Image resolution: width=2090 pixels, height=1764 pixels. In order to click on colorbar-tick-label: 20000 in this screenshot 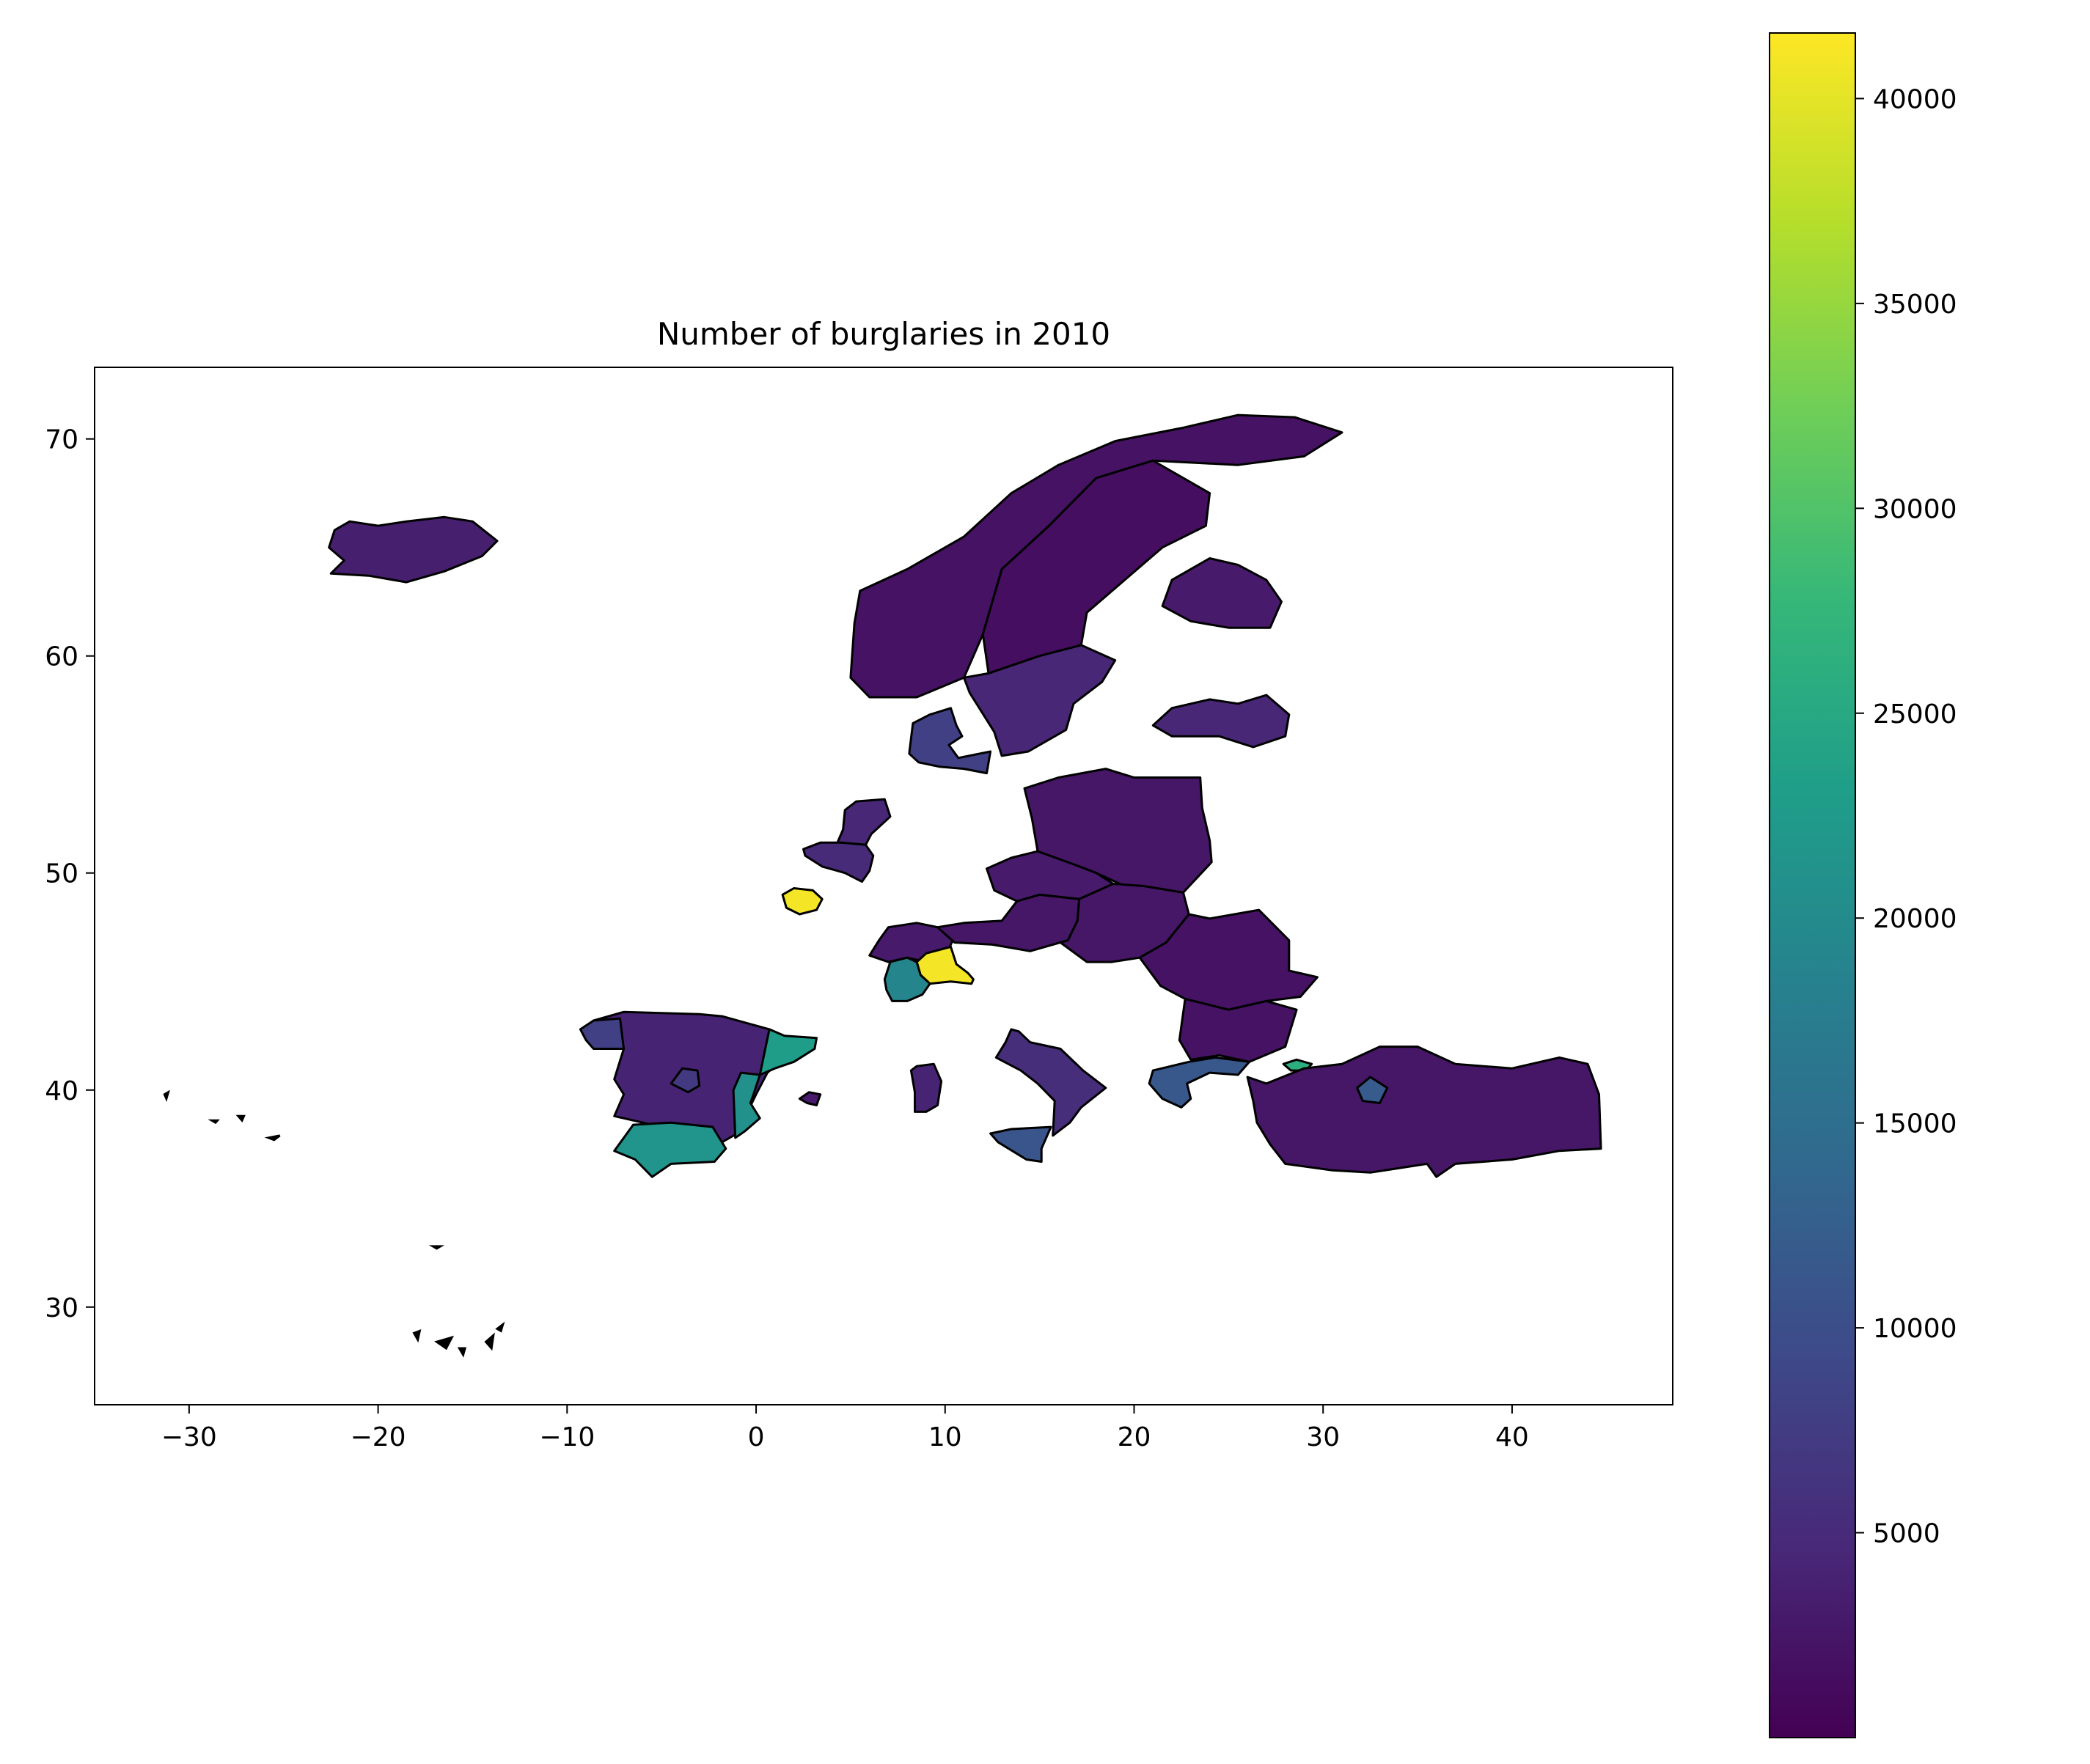, I will do `click(1915, 919)`.